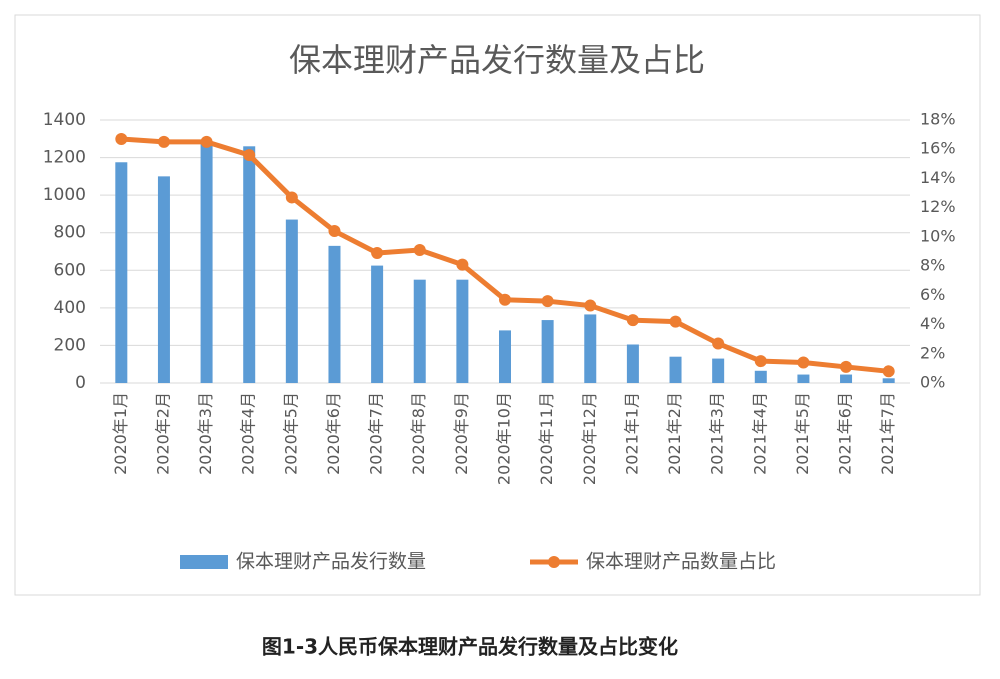 Image resolution: width=1000 pixels, height=679 pixels. Describe the element at coordinates (938, 148) in the screenshot. I see `y2-tick-label: 16%` at that location.